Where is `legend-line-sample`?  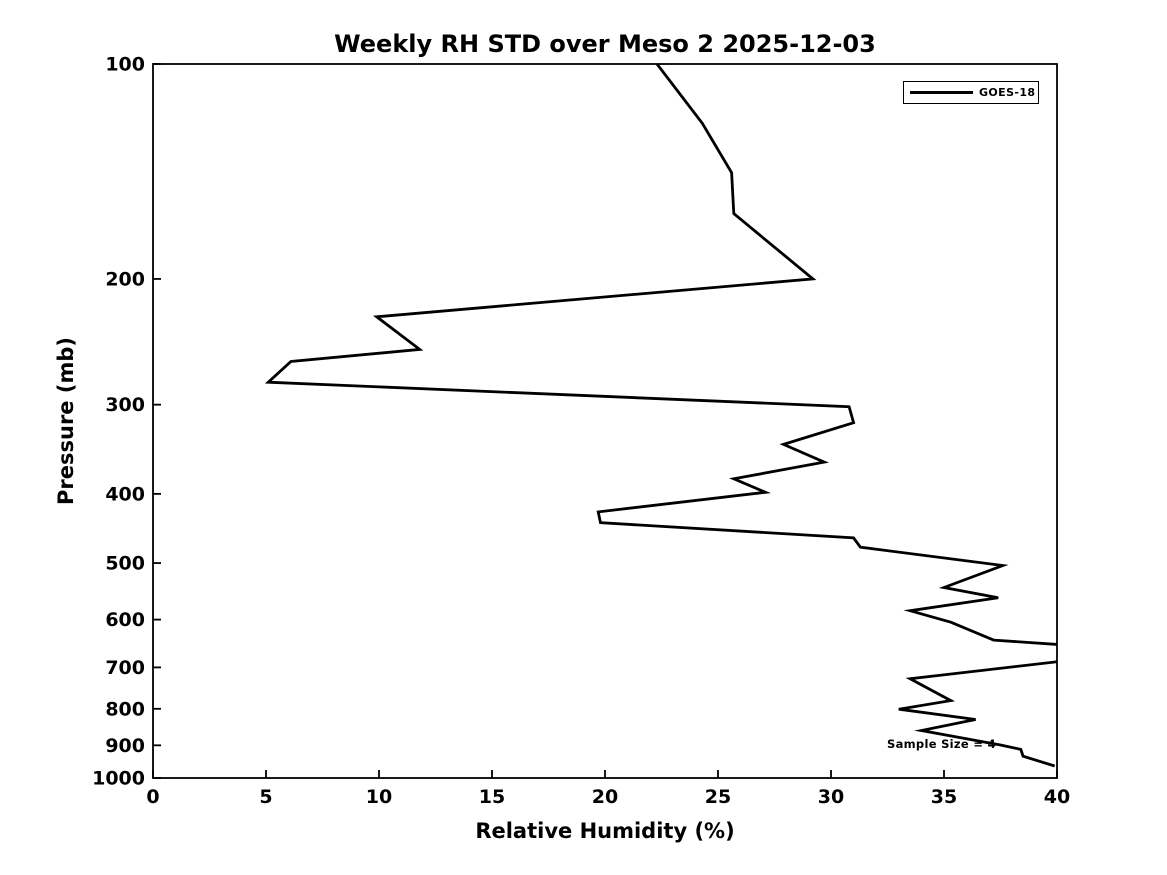 legend-line-sample is located at coordinates (941, 92).